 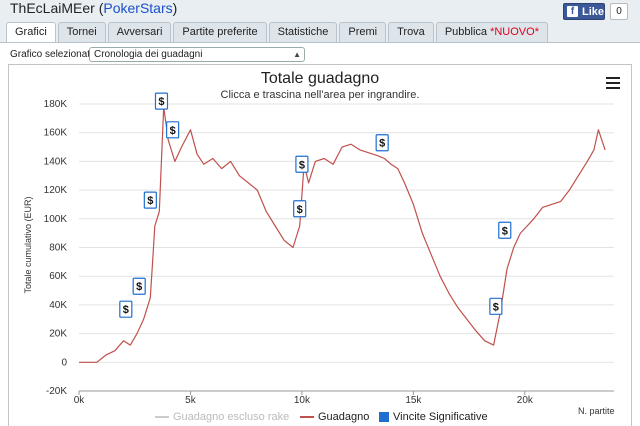 I want to click on tab-partite-preferite: Partite preferite, so click(x=220, y=32).